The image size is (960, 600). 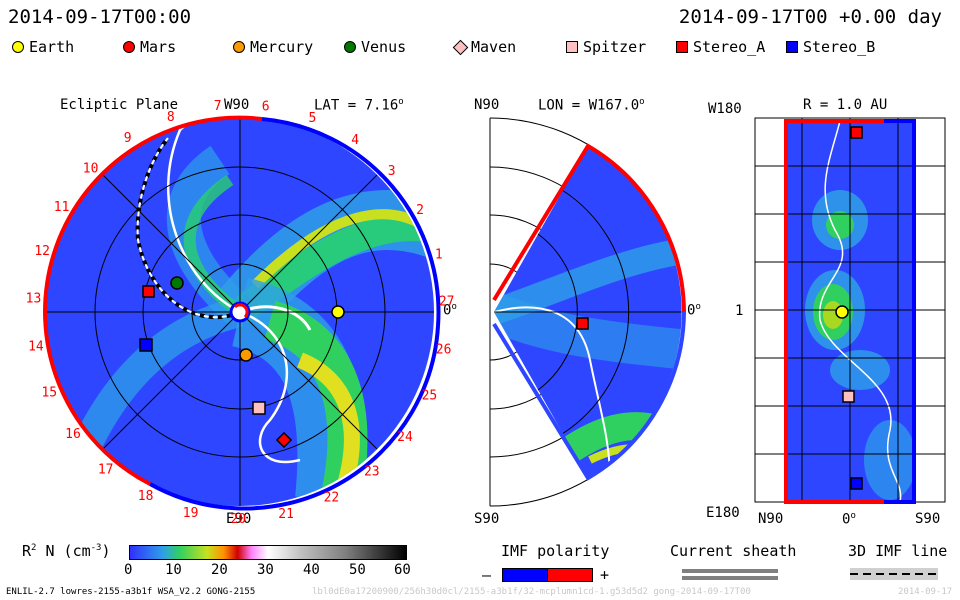 I want to click on carrington-label: 27, so click(x=447, y=302).